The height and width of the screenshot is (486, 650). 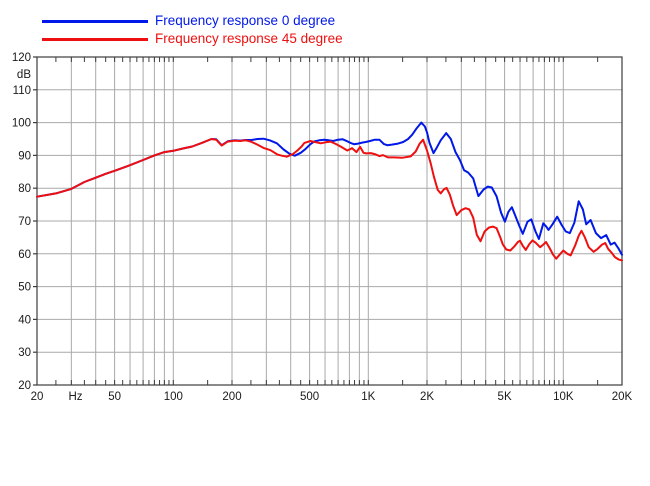 What do you see at coordinates (173, 397) in the screenshot?
I see `x-axis-tick-label: 100` at bounding box center [173, 397].